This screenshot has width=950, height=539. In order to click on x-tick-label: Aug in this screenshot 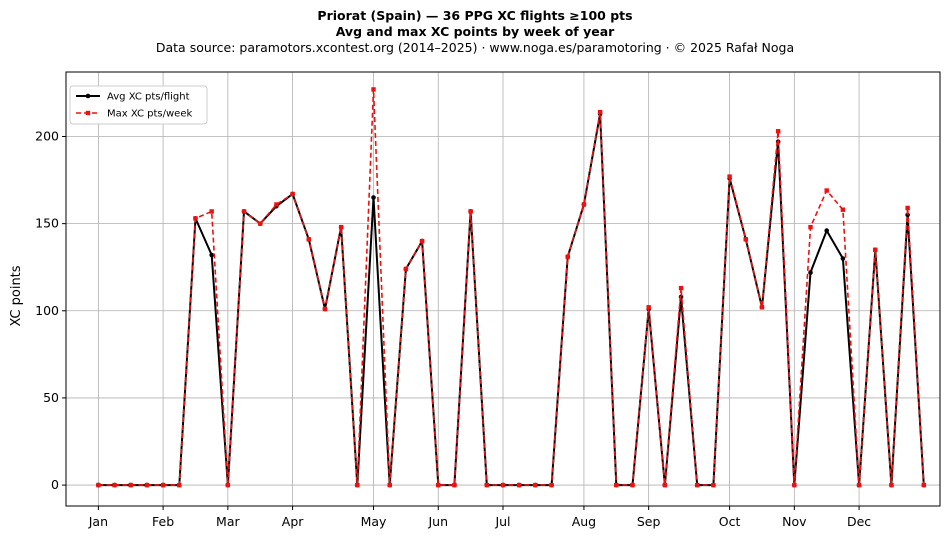, I will do `click(584, 521)`.